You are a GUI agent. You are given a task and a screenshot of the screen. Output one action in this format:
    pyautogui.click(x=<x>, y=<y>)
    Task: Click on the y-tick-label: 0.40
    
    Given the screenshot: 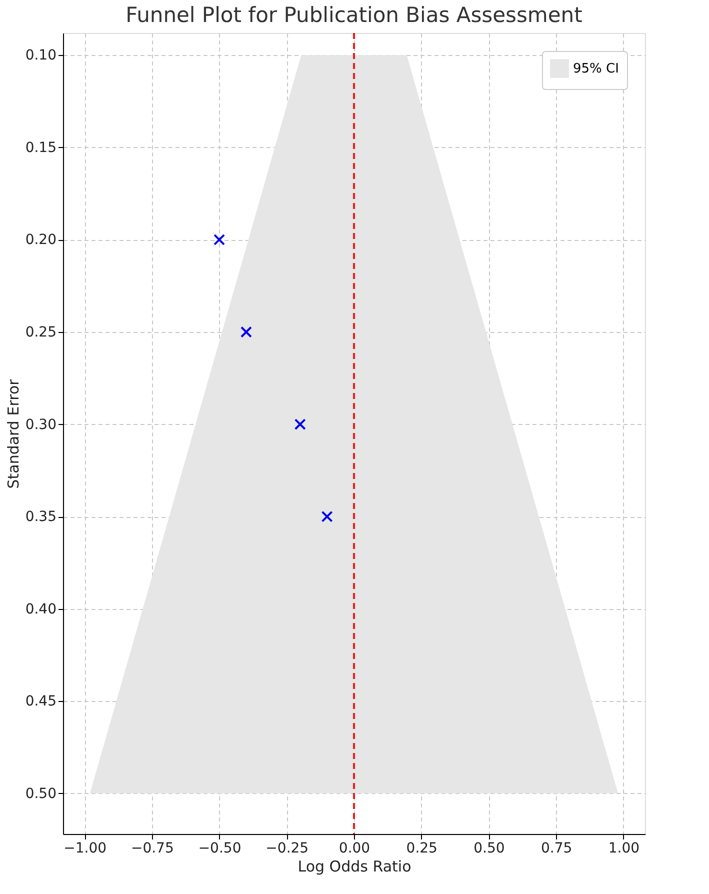 What is the action you would take?
    pyautogui.click(x=40, y=609)
    